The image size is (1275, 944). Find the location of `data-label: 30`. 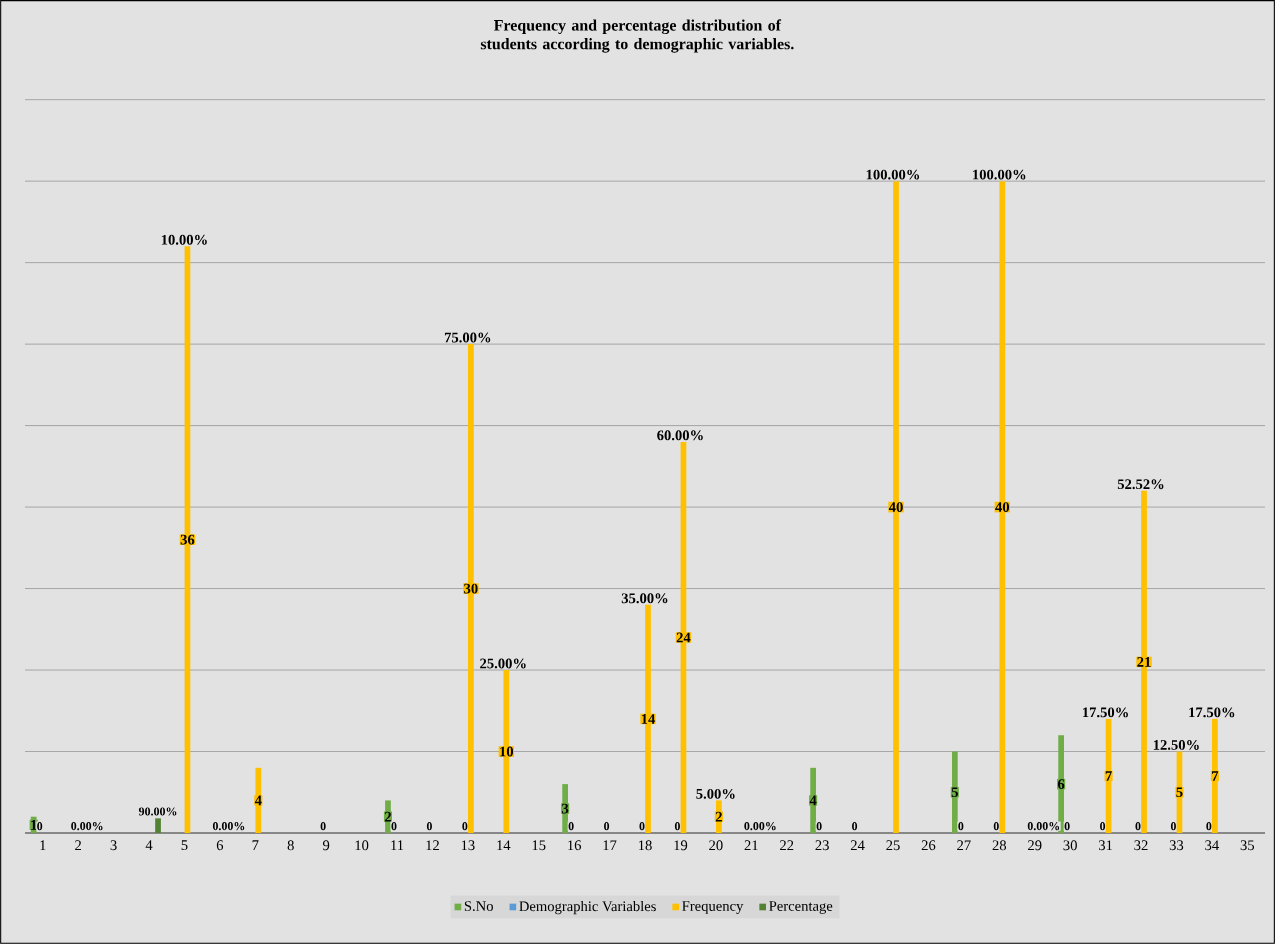

data-label: 30 is located at coordinates (471, 588).